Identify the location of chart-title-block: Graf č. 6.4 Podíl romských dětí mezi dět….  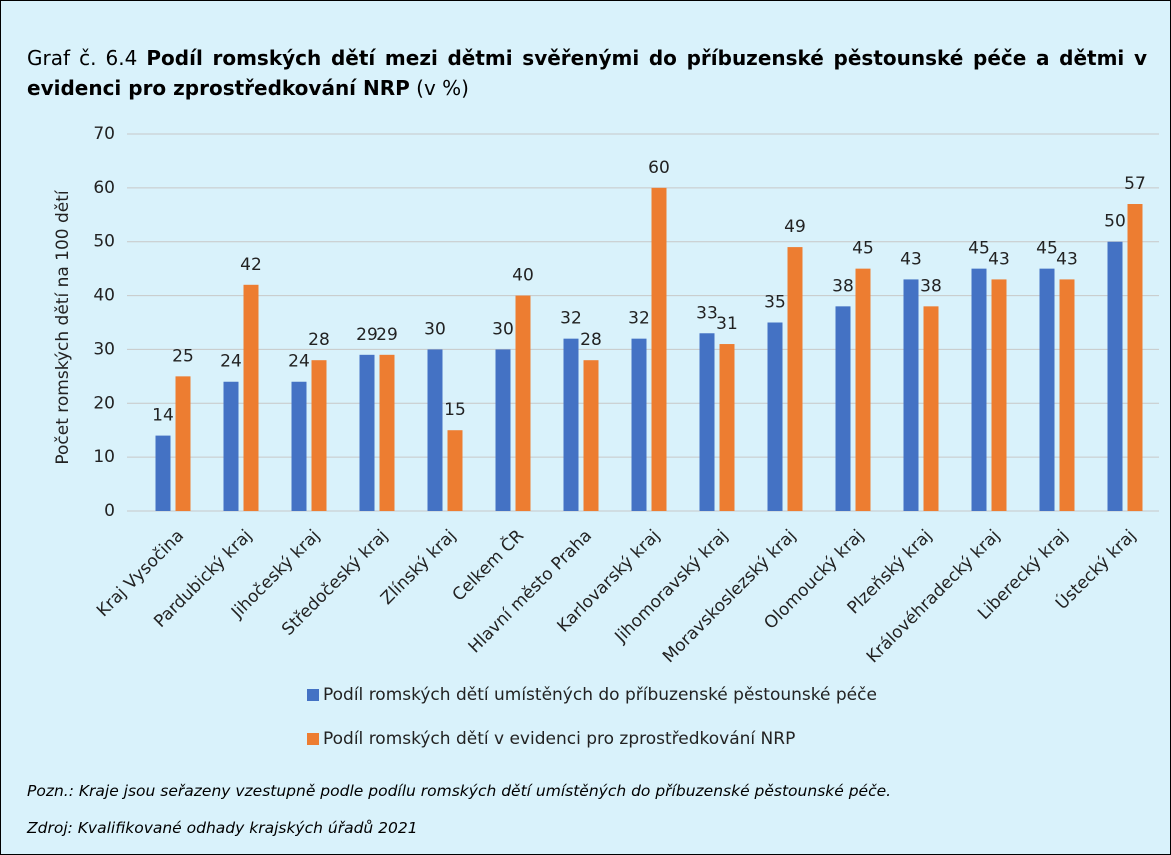
(587, 73).